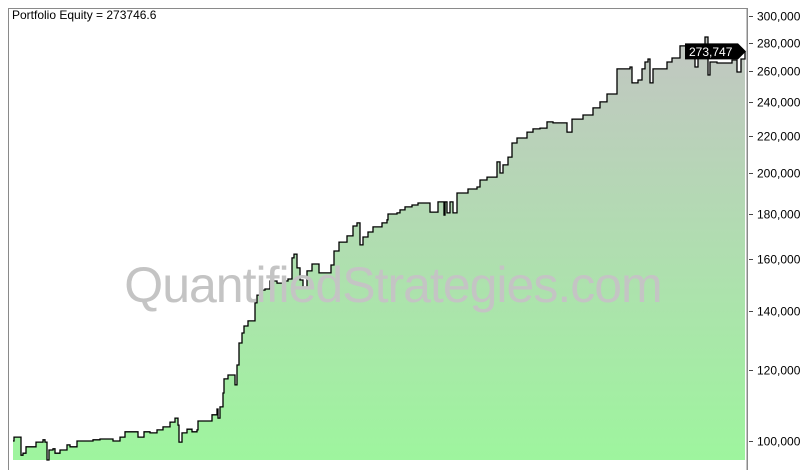 The image size is (812, 470). Describe the element at coordinates (711, 52) in the screenshot. I see `last-value-label: 273,747` at that location.